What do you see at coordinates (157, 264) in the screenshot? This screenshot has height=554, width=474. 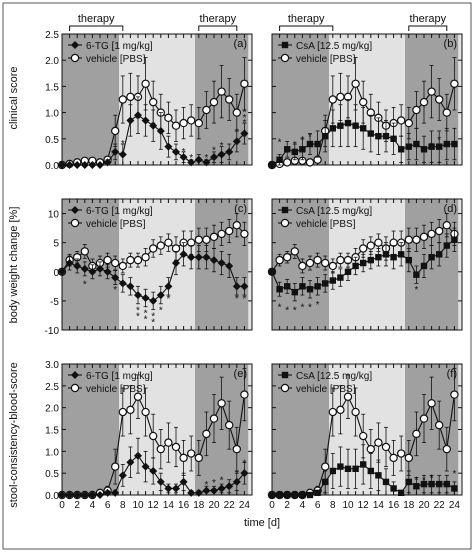 I see `panel-c-frame` at bounding box center [157, 264].